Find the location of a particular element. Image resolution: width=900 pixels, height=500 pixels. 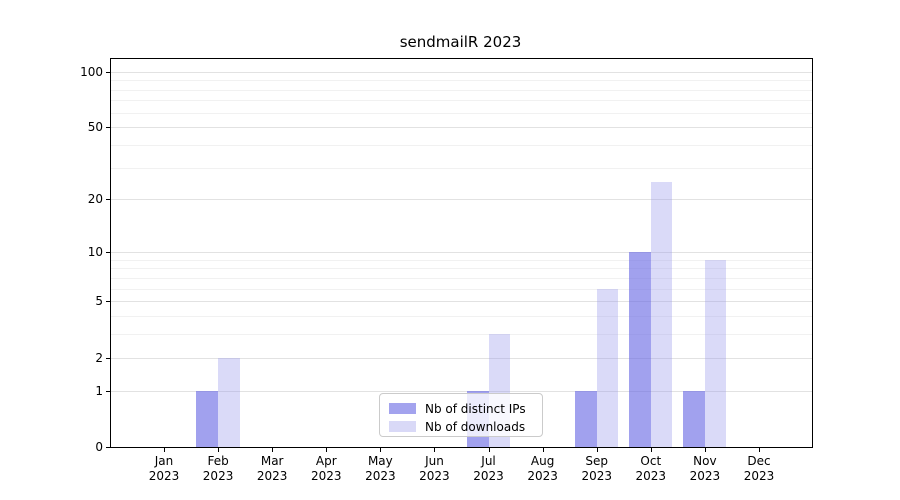

x-tick-label: Mar 2023 is located at coordinates (272, 468).